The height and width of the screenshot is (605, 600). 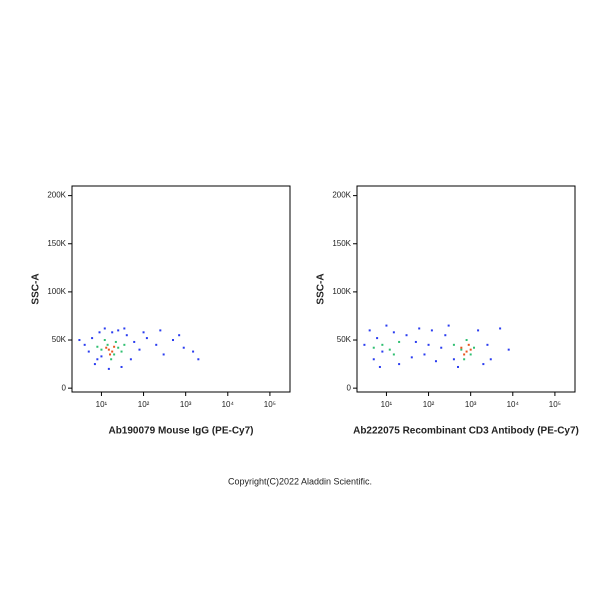 I want to click on x-tick-label: 10¹, so click(x=102, y=404).